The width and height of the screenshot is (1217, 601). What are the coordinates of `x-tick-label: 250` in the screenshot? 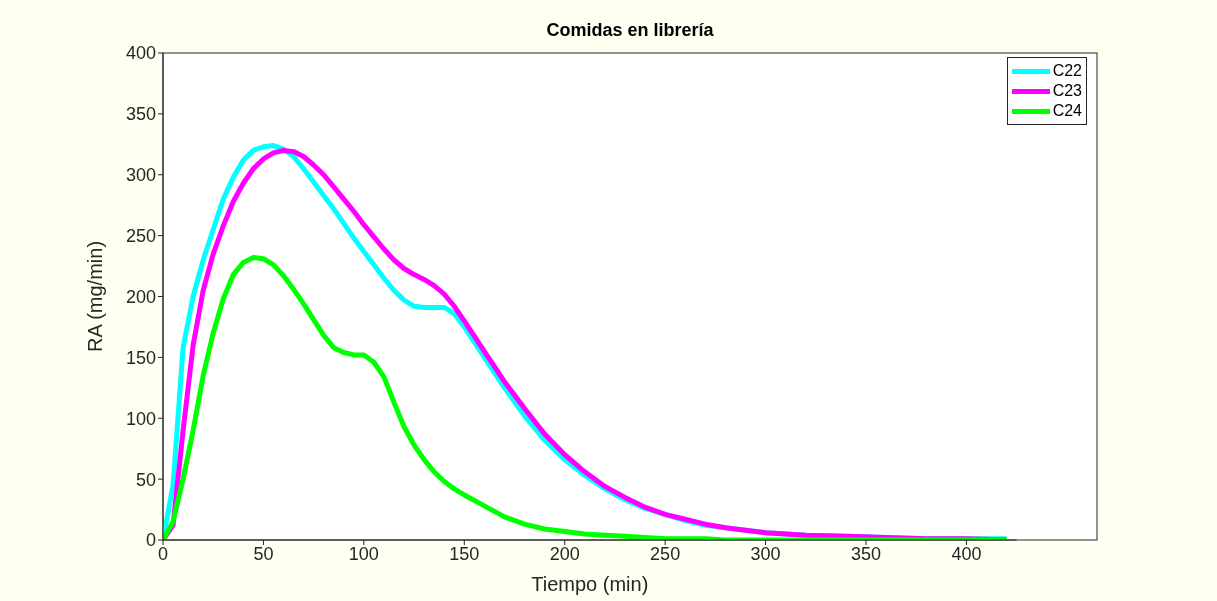 It's located at (665, 553).